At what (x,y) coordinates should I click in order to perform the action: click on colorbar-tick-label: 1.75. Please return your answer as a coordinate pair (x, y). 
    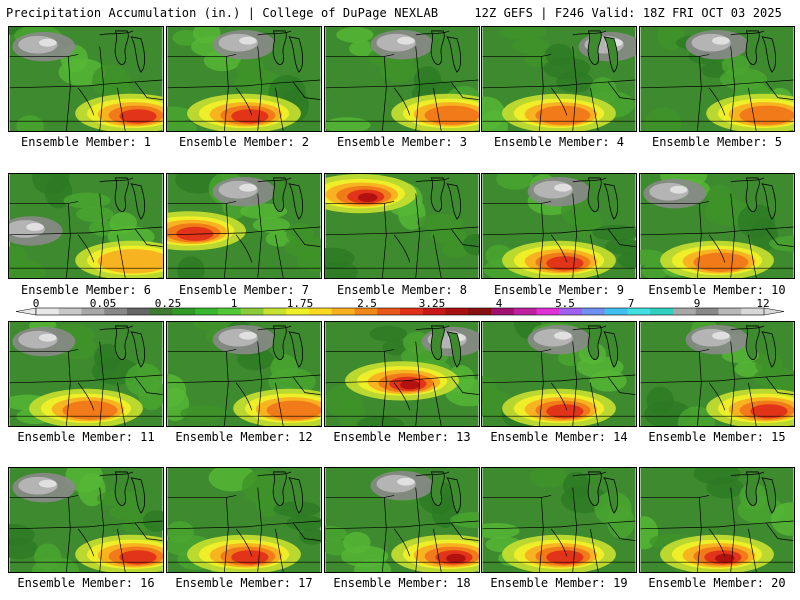
    Looking at the image, I should click on (300, 303).